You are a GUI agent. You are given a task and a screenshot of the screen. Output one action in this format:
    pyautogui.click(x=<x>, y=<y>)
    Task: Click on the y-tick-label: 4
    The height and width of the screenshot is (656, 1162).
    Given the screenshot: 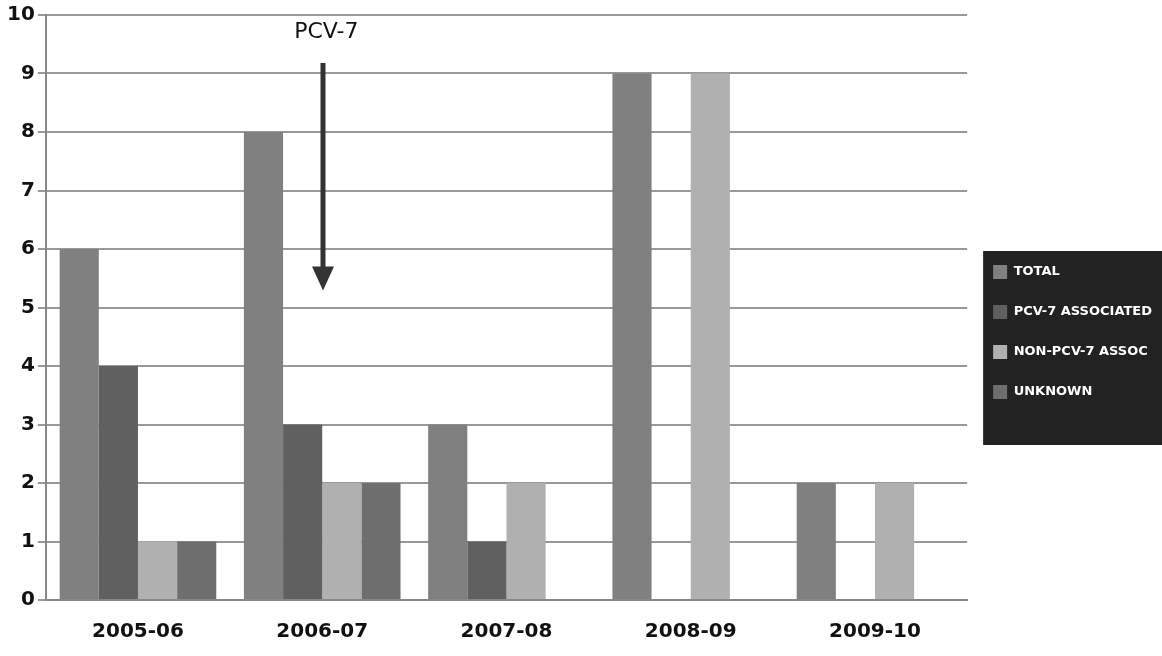 What is the action you would take?
    pyautogui.click(x=27, y=364)
    